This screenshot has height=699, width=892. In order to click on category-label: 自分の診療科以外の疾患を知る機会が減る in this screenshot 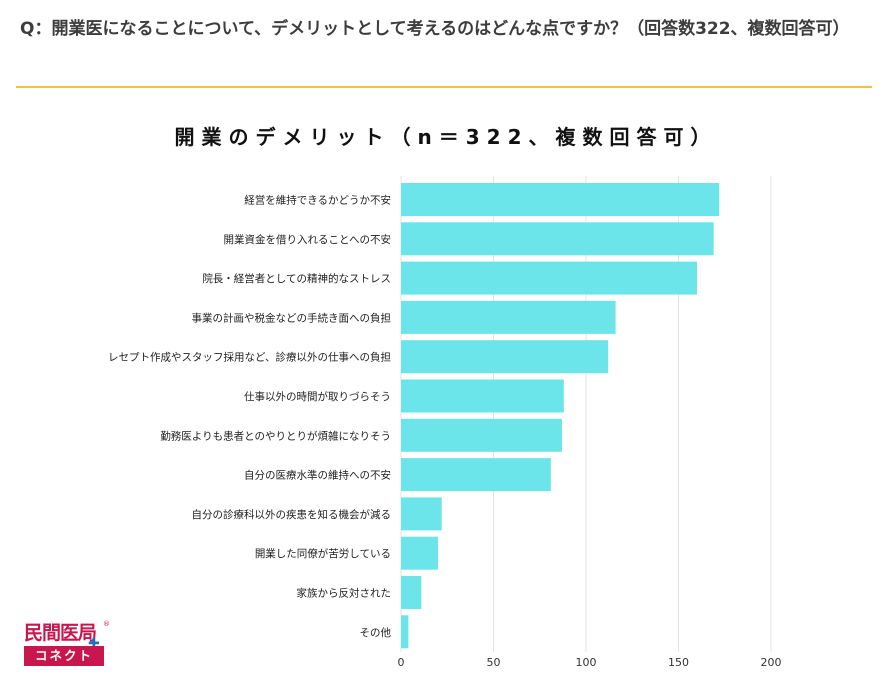, I will do `click(292, 514)`.